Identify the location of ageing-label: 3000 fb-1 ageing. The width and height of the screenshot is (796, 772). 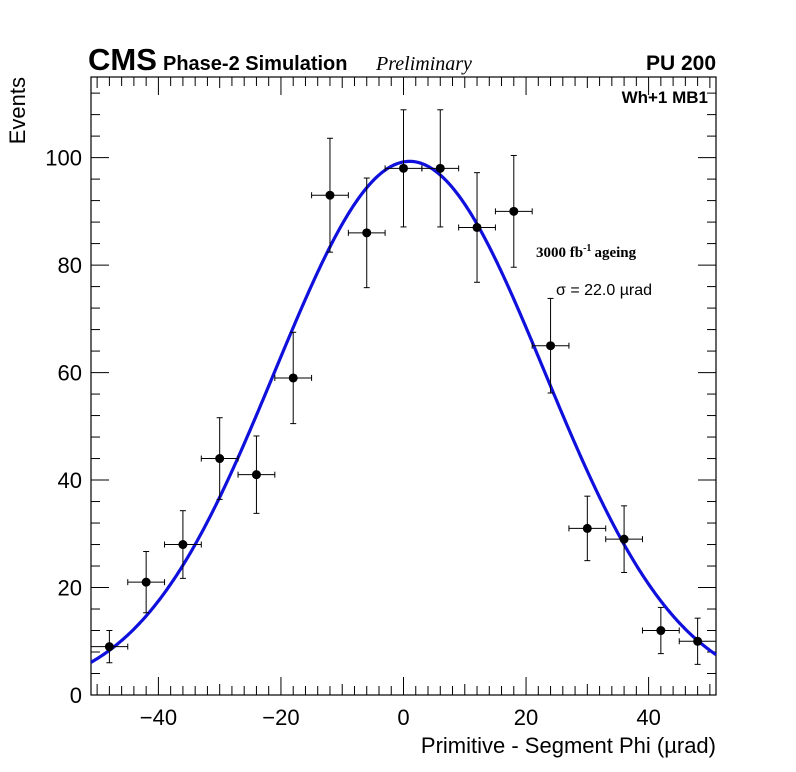
(586, 252).